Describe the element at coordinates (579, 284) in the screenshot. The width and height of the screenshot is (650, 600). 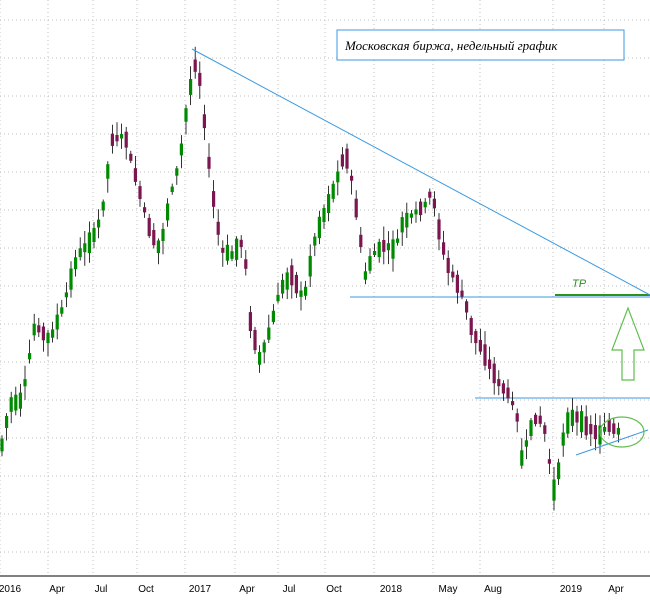
I see `tp-label: TP` at that location.